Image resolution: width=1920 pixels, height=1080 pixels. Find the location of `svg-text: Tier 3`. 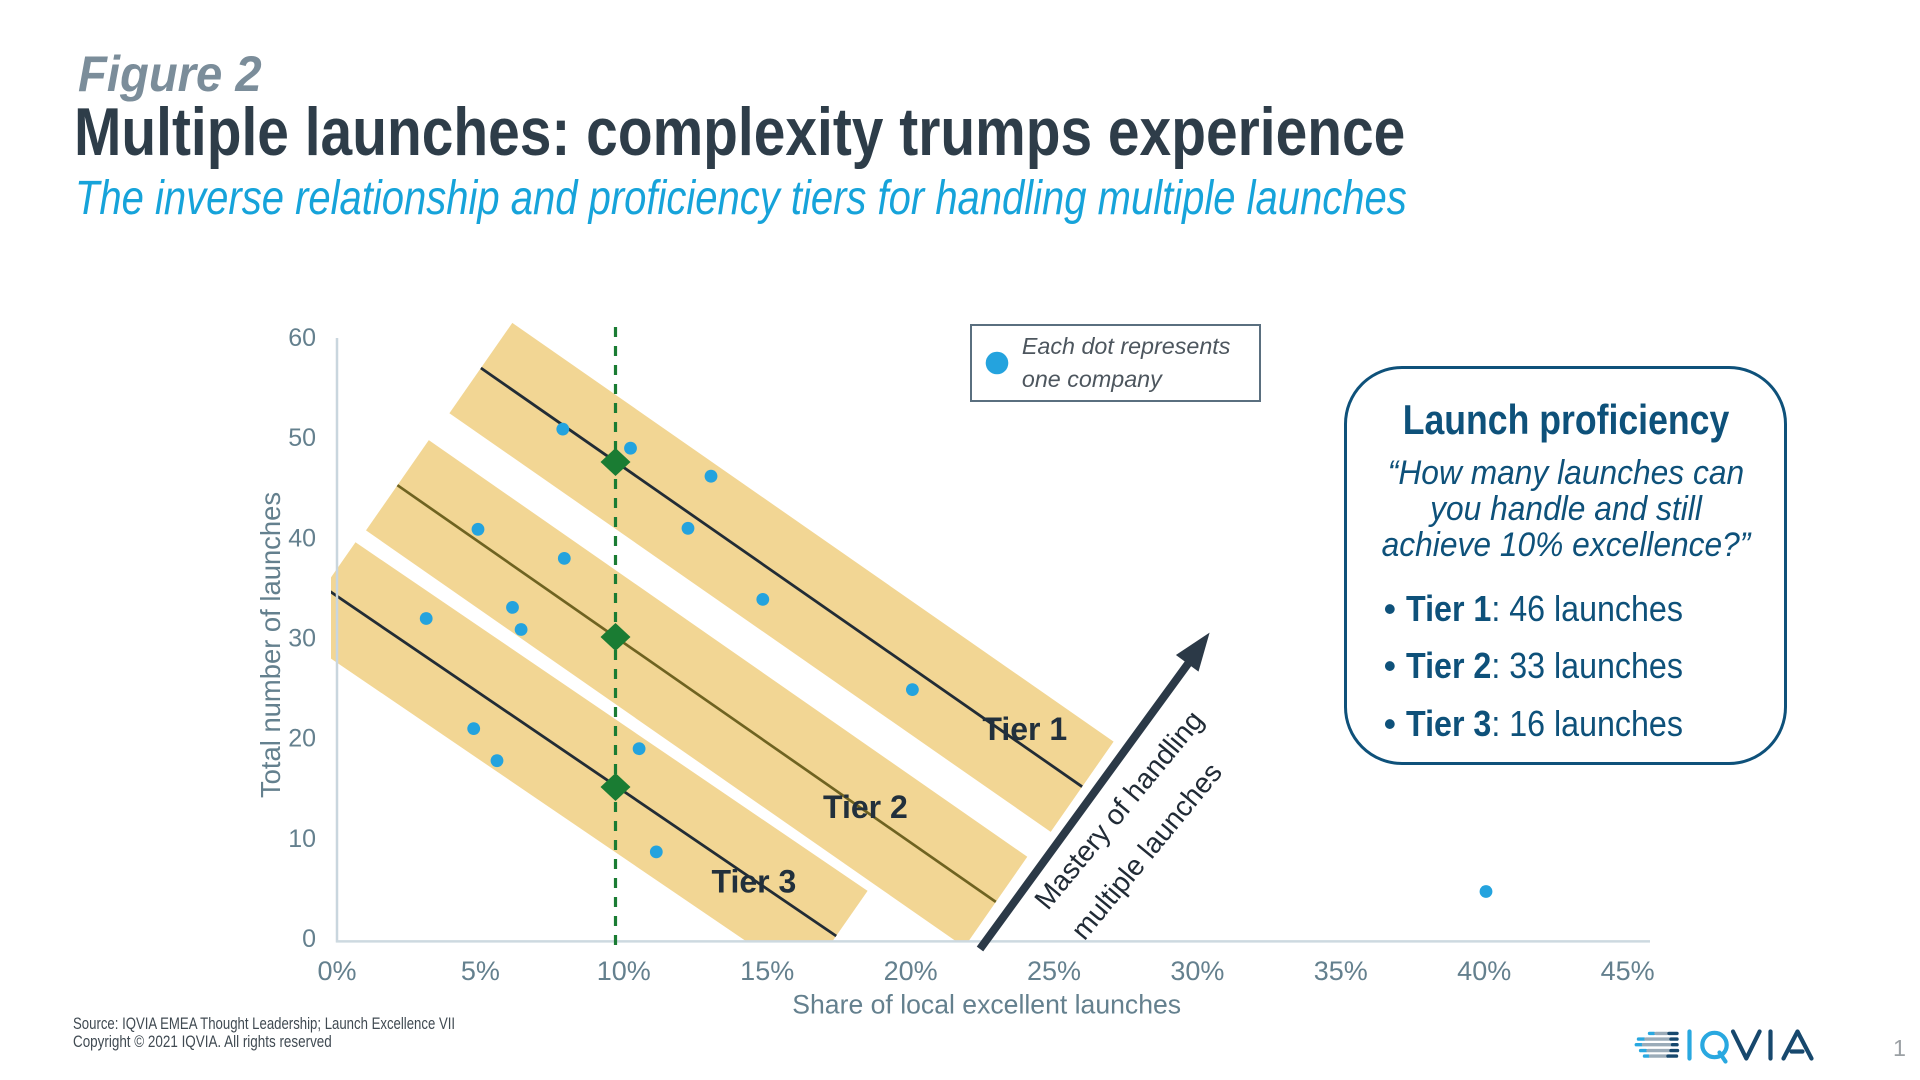

svg-text: Tier 3 is located at coordinates (754, 882).